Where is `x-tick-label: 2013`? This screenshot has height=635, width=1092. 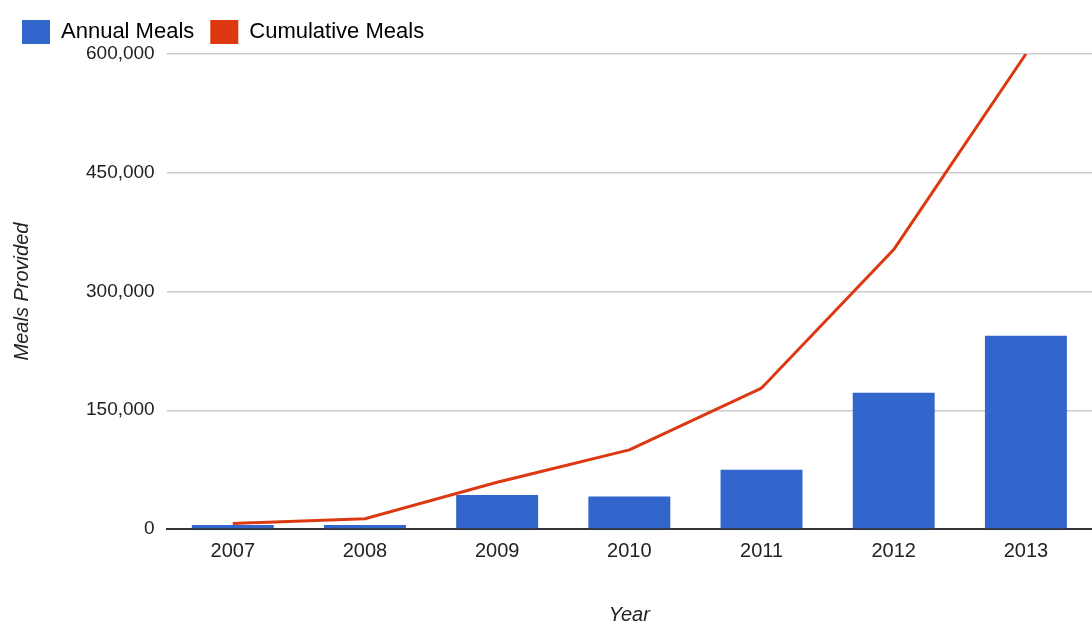 x-tick-label: 2013 is located at coordinates (1026, 549).